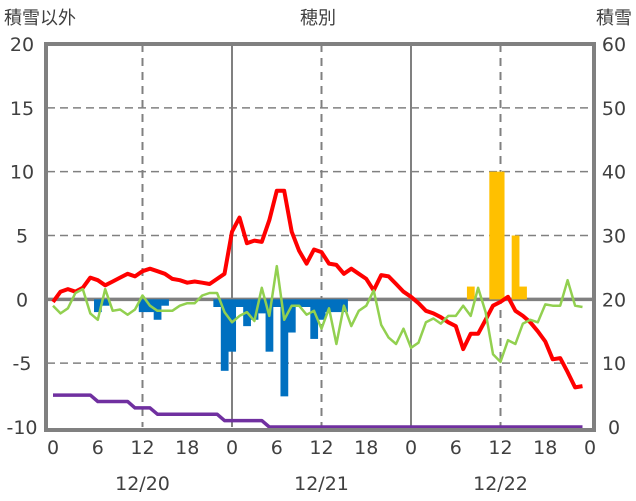  What do you see at coordinates (22, 237) in the screenshot?
I see `left-tick-label: 5` at bounding box center [22, 237].